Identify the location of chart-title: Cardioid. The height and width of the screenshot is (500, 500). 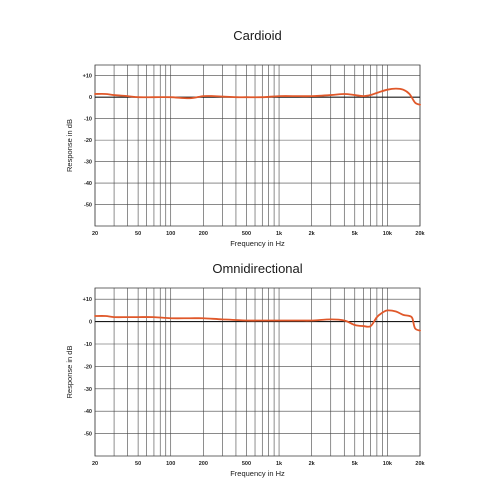
(257, 35).